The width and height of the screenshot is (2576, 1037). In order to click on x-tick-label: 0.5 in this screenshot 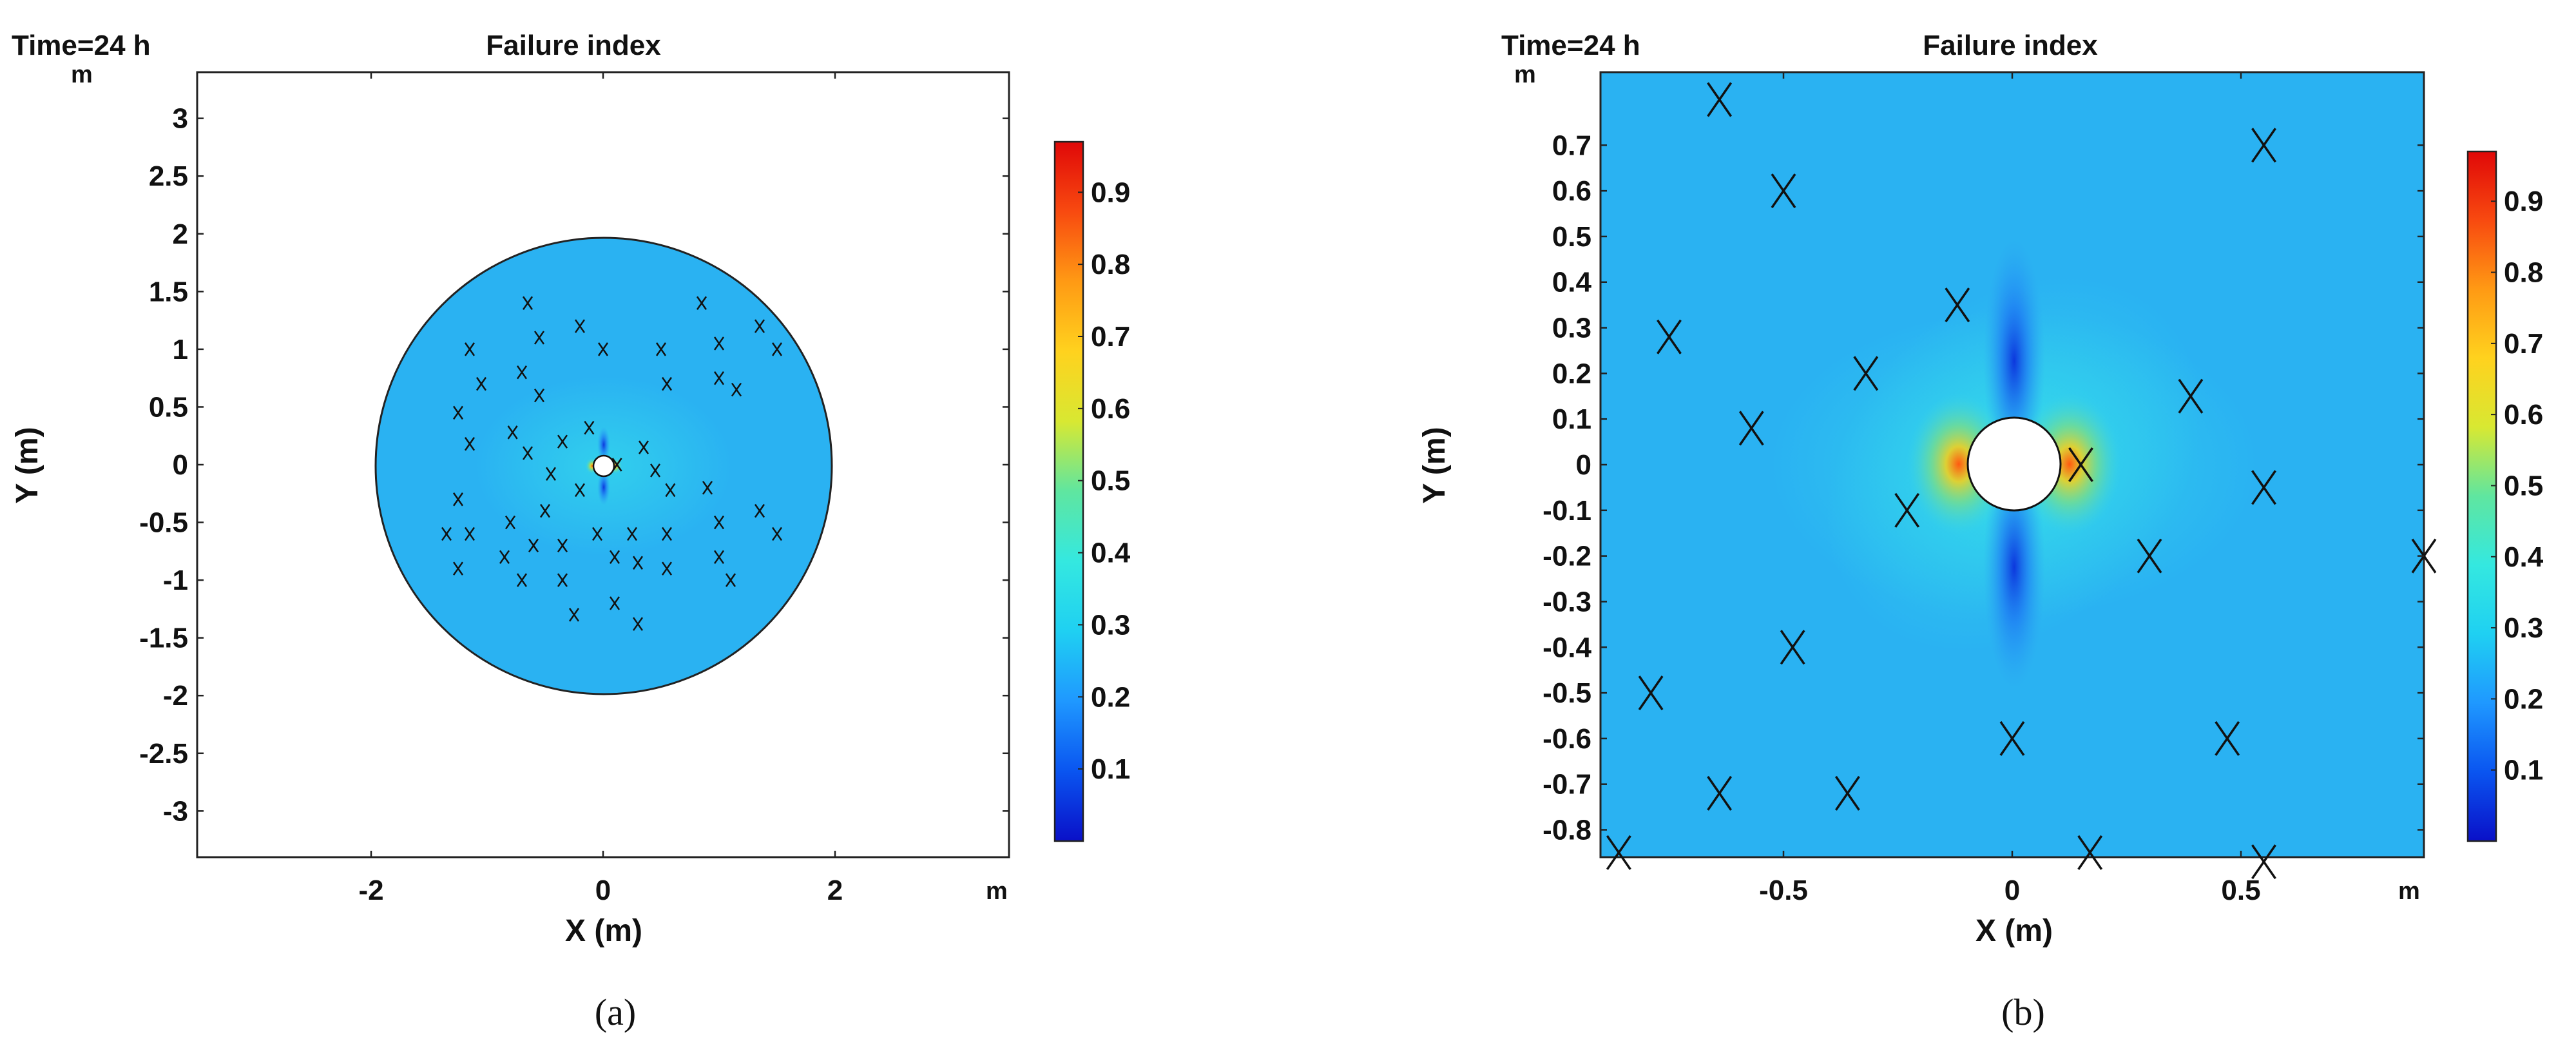, I will do `click(2241, 890)`.